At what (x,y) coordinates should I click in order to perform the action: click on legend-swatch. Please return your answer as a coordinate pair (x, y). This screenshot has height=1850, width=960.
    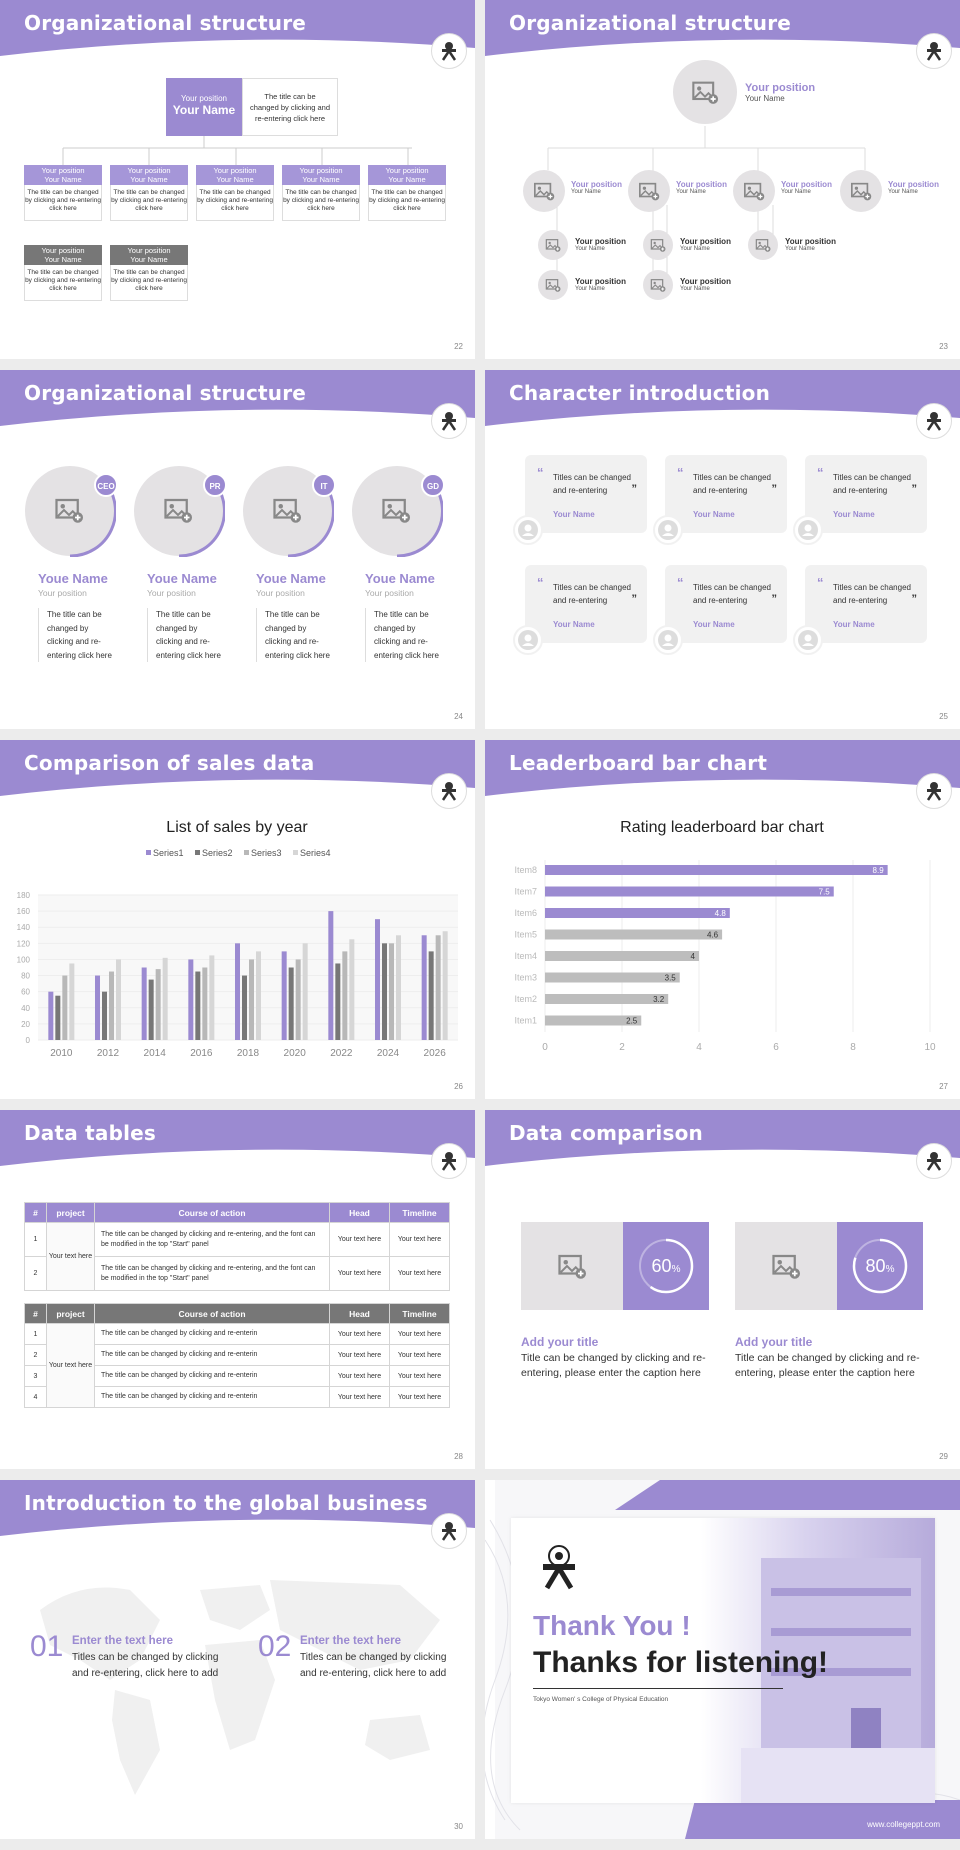
    Looking at the image, I should click on (148, 852).